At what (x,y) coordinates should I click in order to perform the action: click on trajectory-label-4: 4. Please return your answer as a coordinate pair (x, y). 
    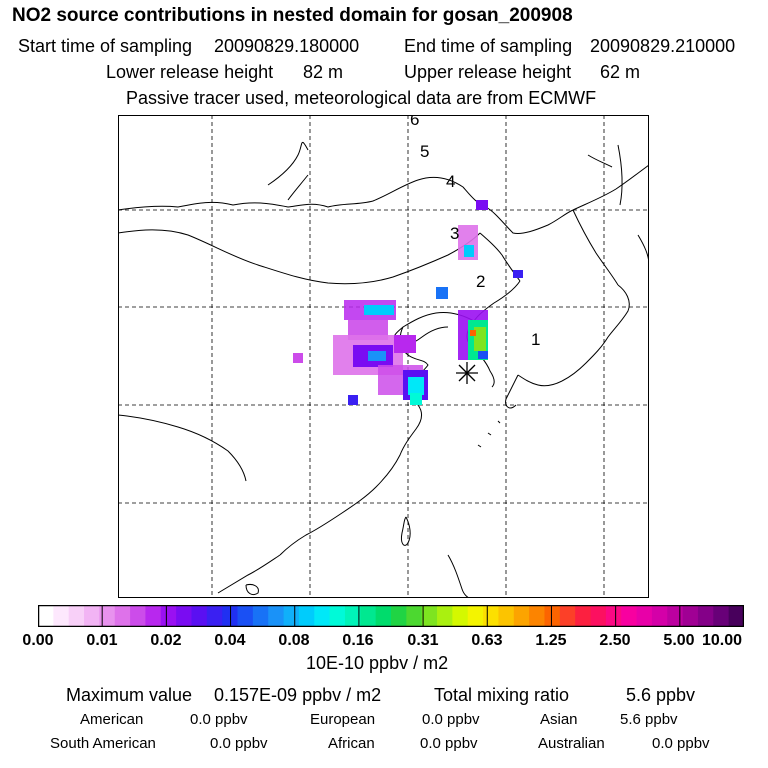
    Looking at the image, I should click on (450, 181).